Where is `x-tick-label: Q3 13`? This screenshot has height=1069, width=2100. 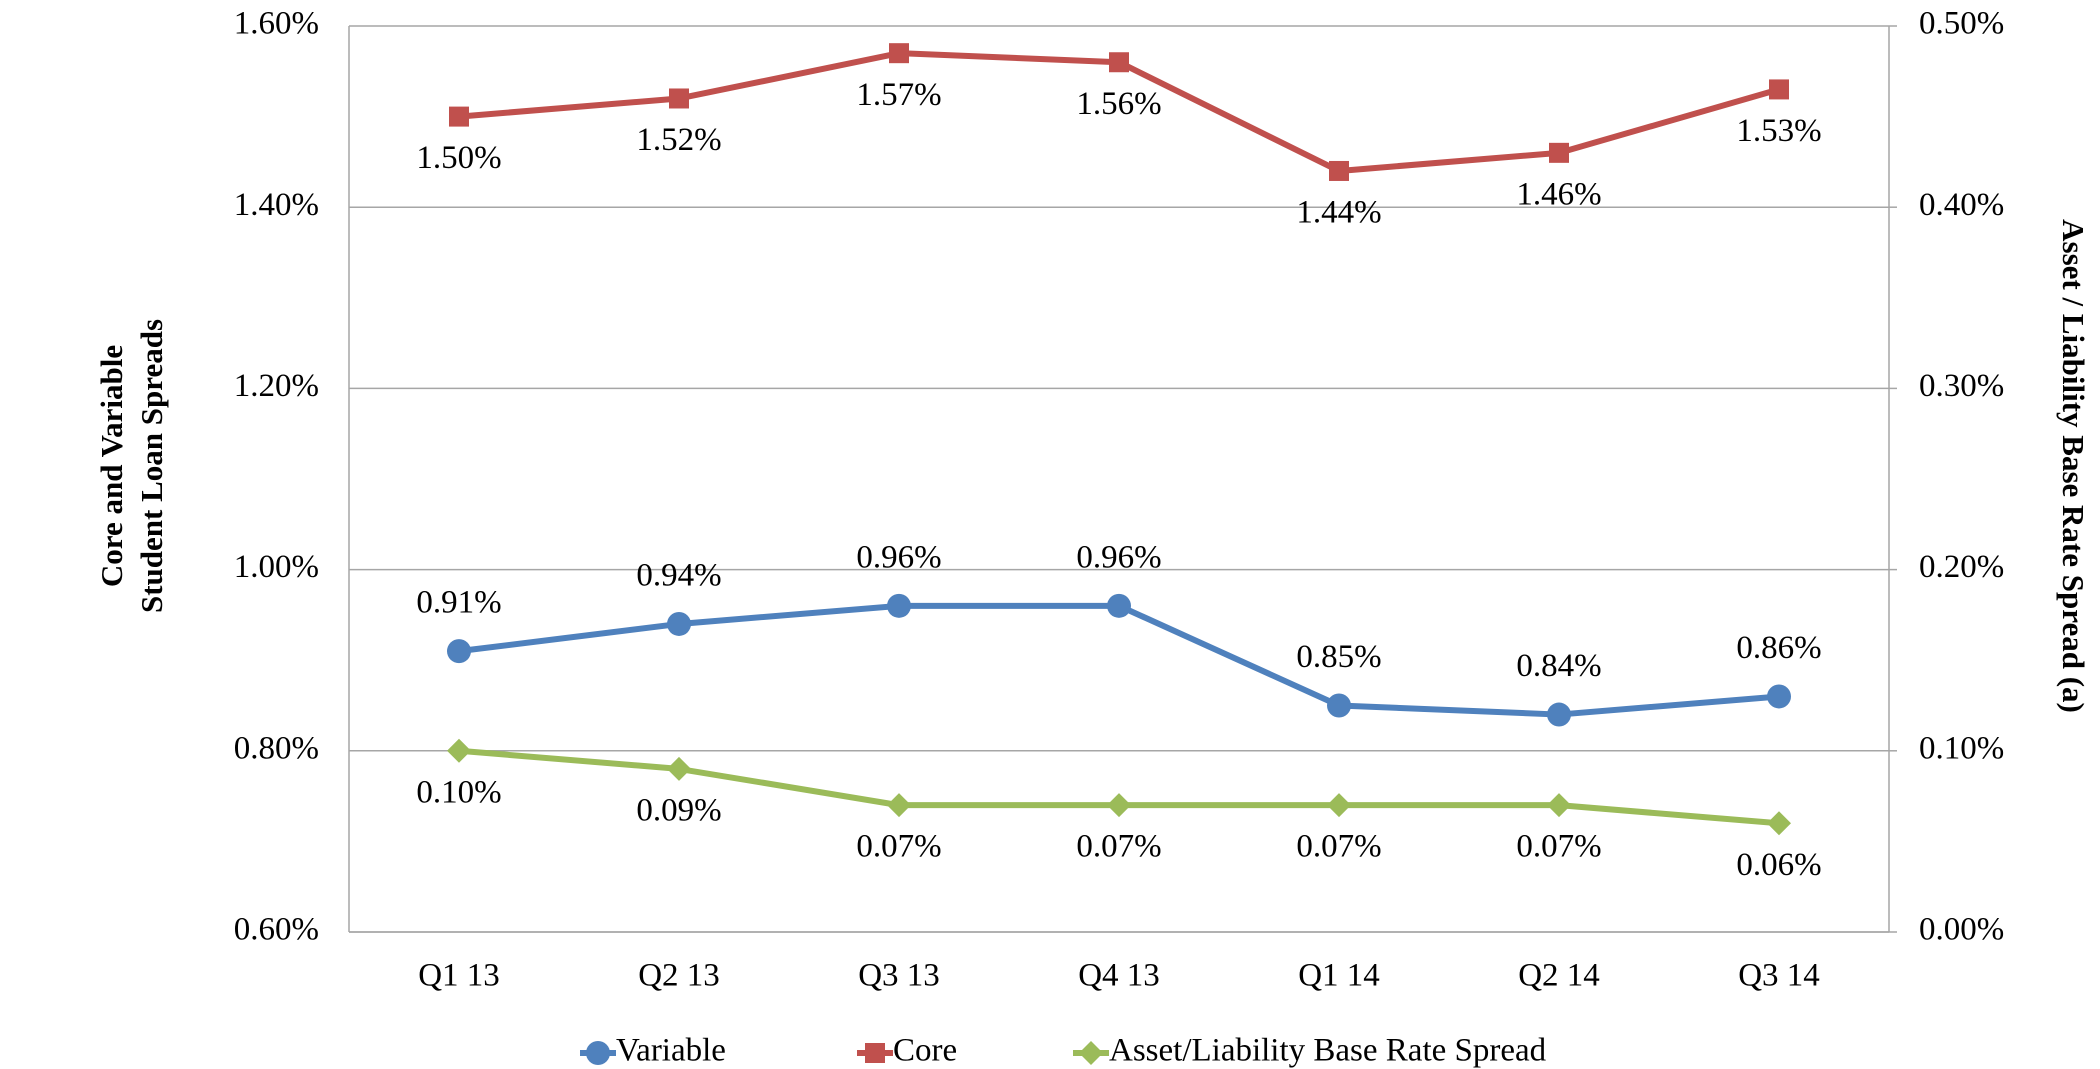 x-tick-label: Q3 13 is located at coordinates (899, 976).